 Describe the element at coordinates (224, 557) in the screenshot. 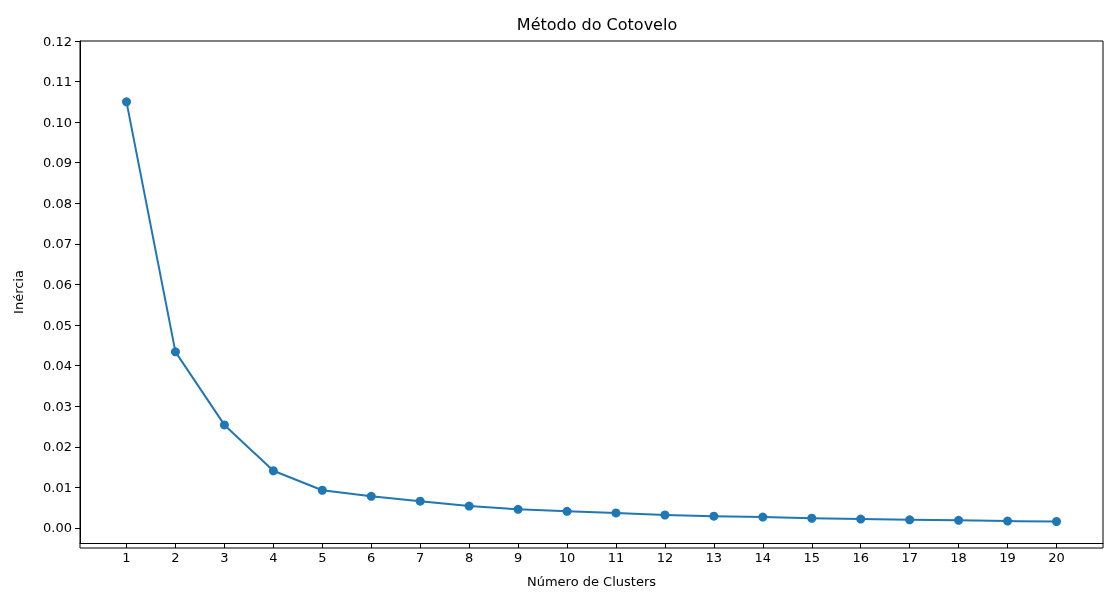

I see `x-tick-label: 3` at that location.